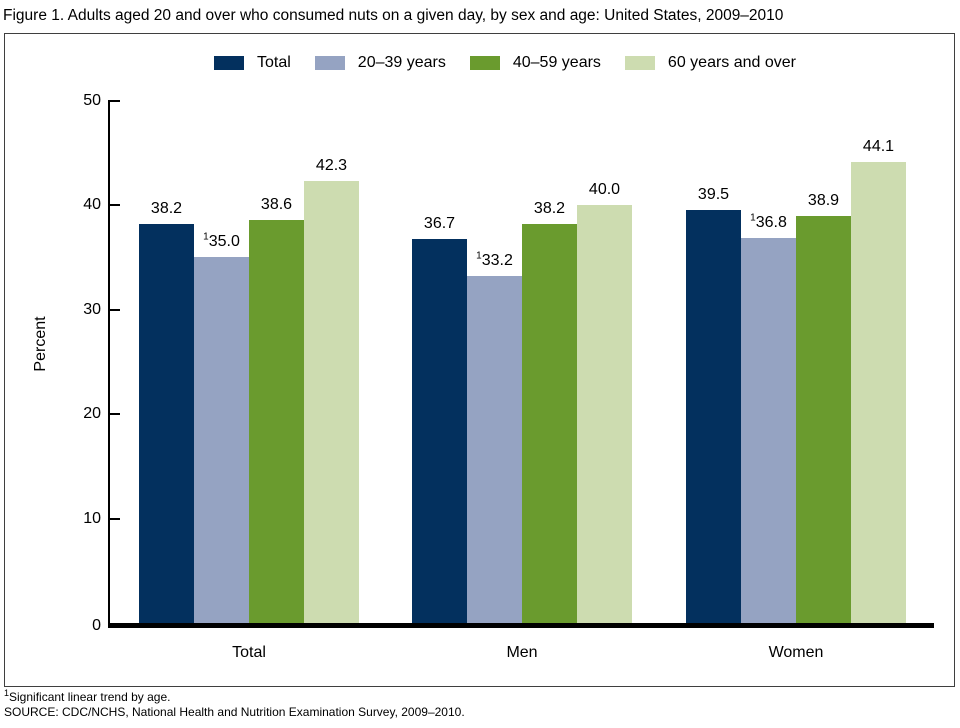  Describe the element at coordinates (249, 652) in the screenshot. I see `x-axis-category-label: Total` at that location.